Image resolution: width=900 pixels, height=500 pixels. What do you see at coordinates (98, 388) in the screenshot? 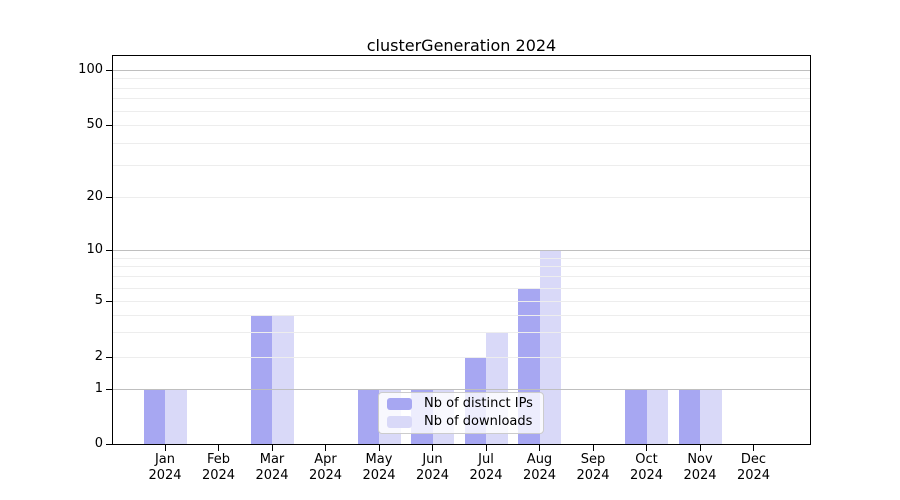
I see `y-tick-label-1: 1` at bounding box center [98, 388].